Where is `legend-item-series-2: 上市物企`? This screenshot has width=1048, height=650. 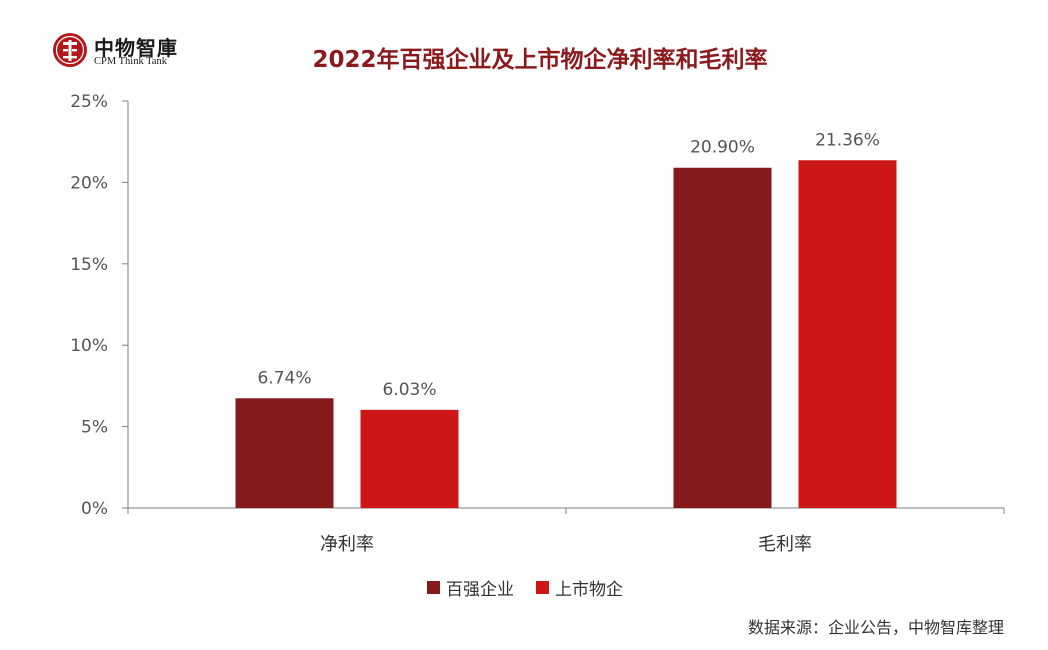 legend-item-series-2: 上市物企 is located at coordinates (579, 587).